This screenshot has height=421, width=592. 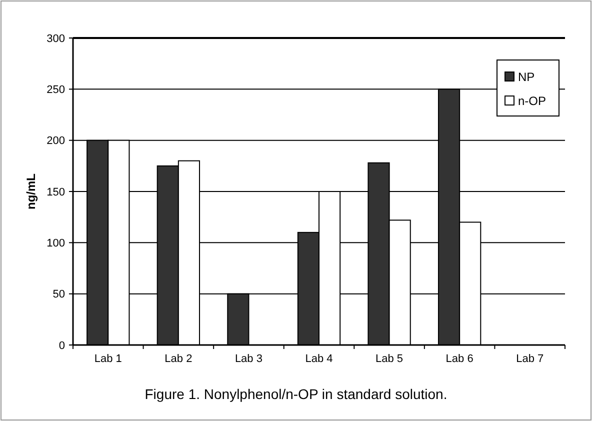 What do you see at coordinates (55, 90) in the screenshot?
I see `y-tick-label: 250` at bounding box center [55, 90].